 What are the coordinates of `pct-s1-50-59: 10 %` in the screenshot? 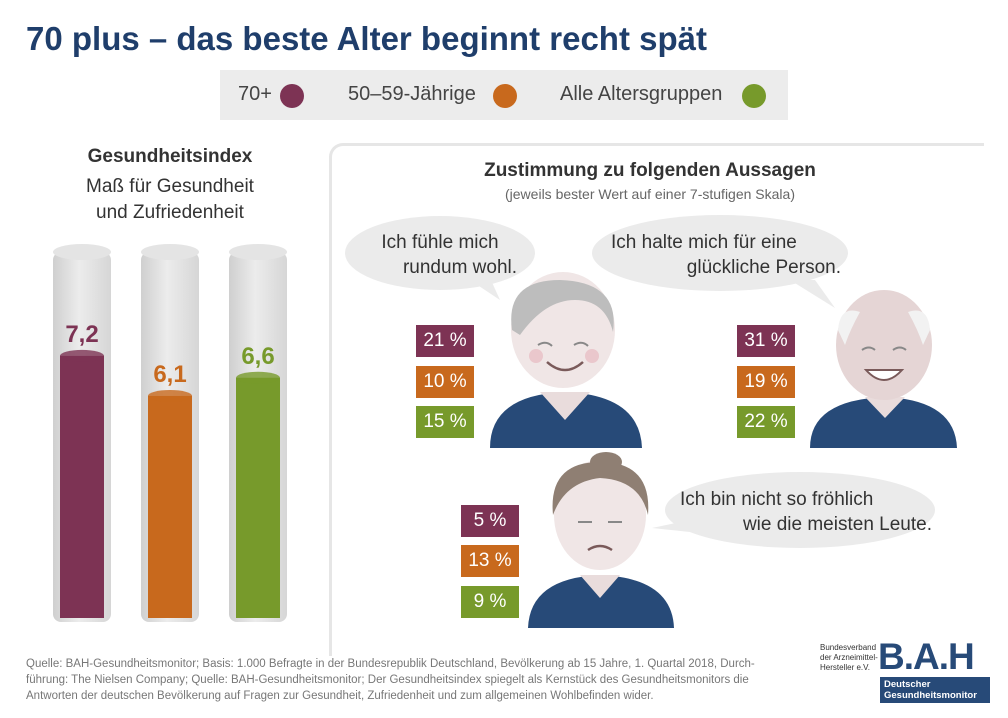 It's located at (445, 382).